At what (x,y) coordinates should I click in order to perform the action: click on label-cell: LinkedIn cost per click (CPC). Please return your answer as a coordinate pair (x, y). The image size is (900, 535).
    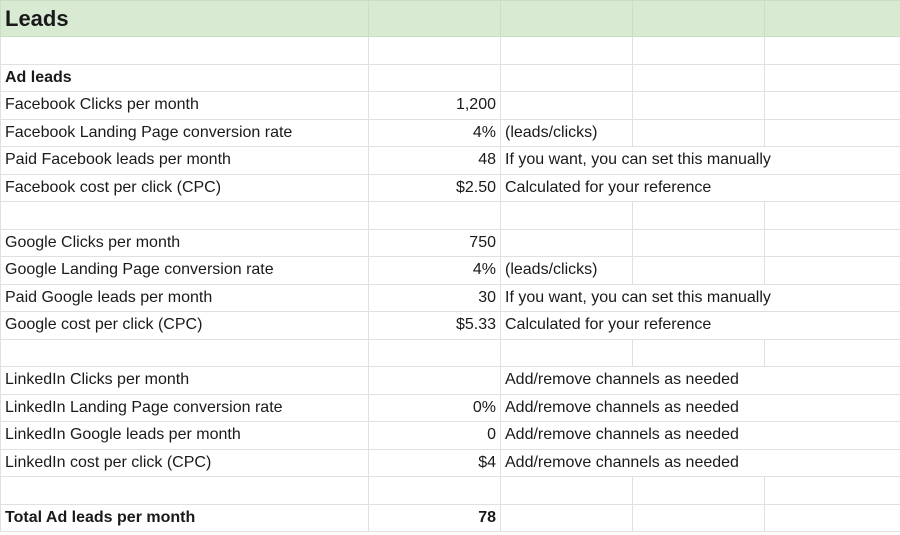
    Looking at the image, I should click on (184, 462).